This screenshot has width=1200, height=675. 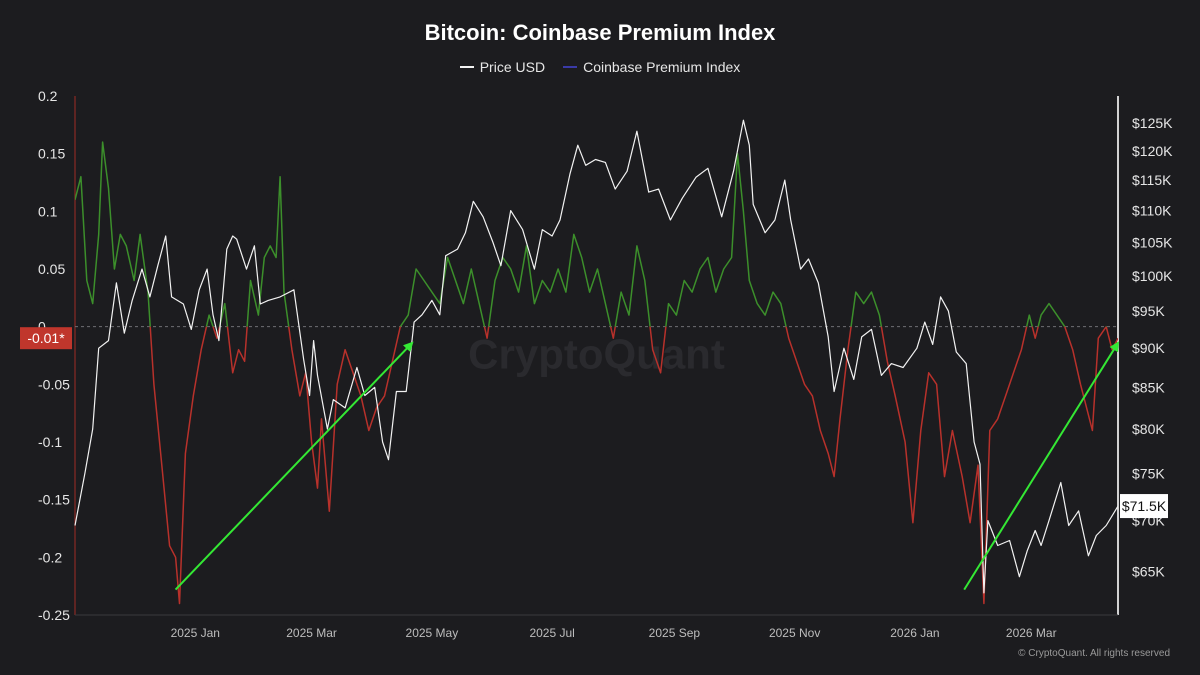 What do you see at coordinates (1152, 180) in the screenshot?
I see `right-axis-tick-label: $115K` at bounding box center [1152, 180].